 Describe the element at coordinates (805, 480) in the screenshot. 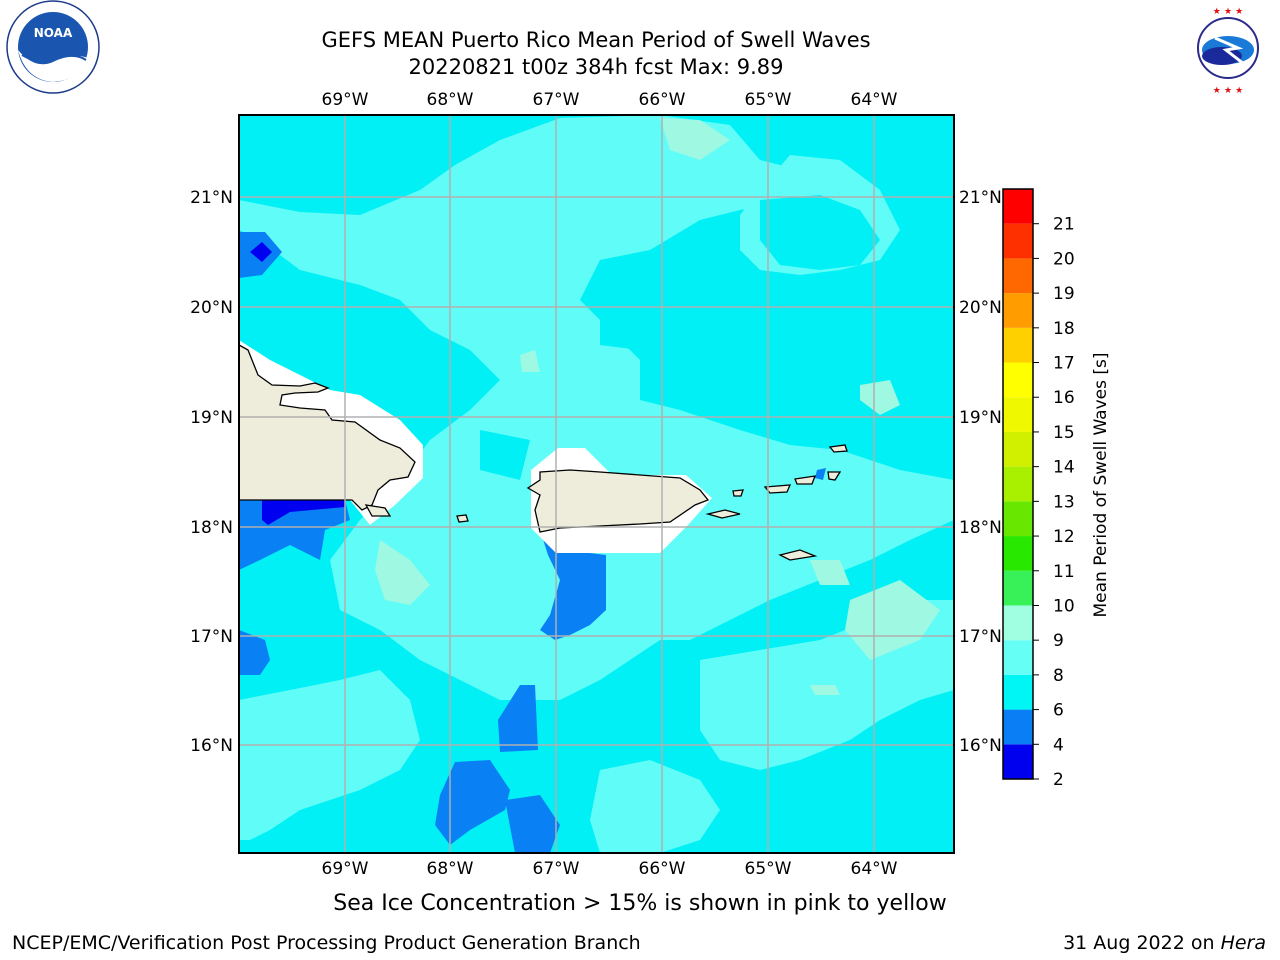

I see `tortola` at that location.